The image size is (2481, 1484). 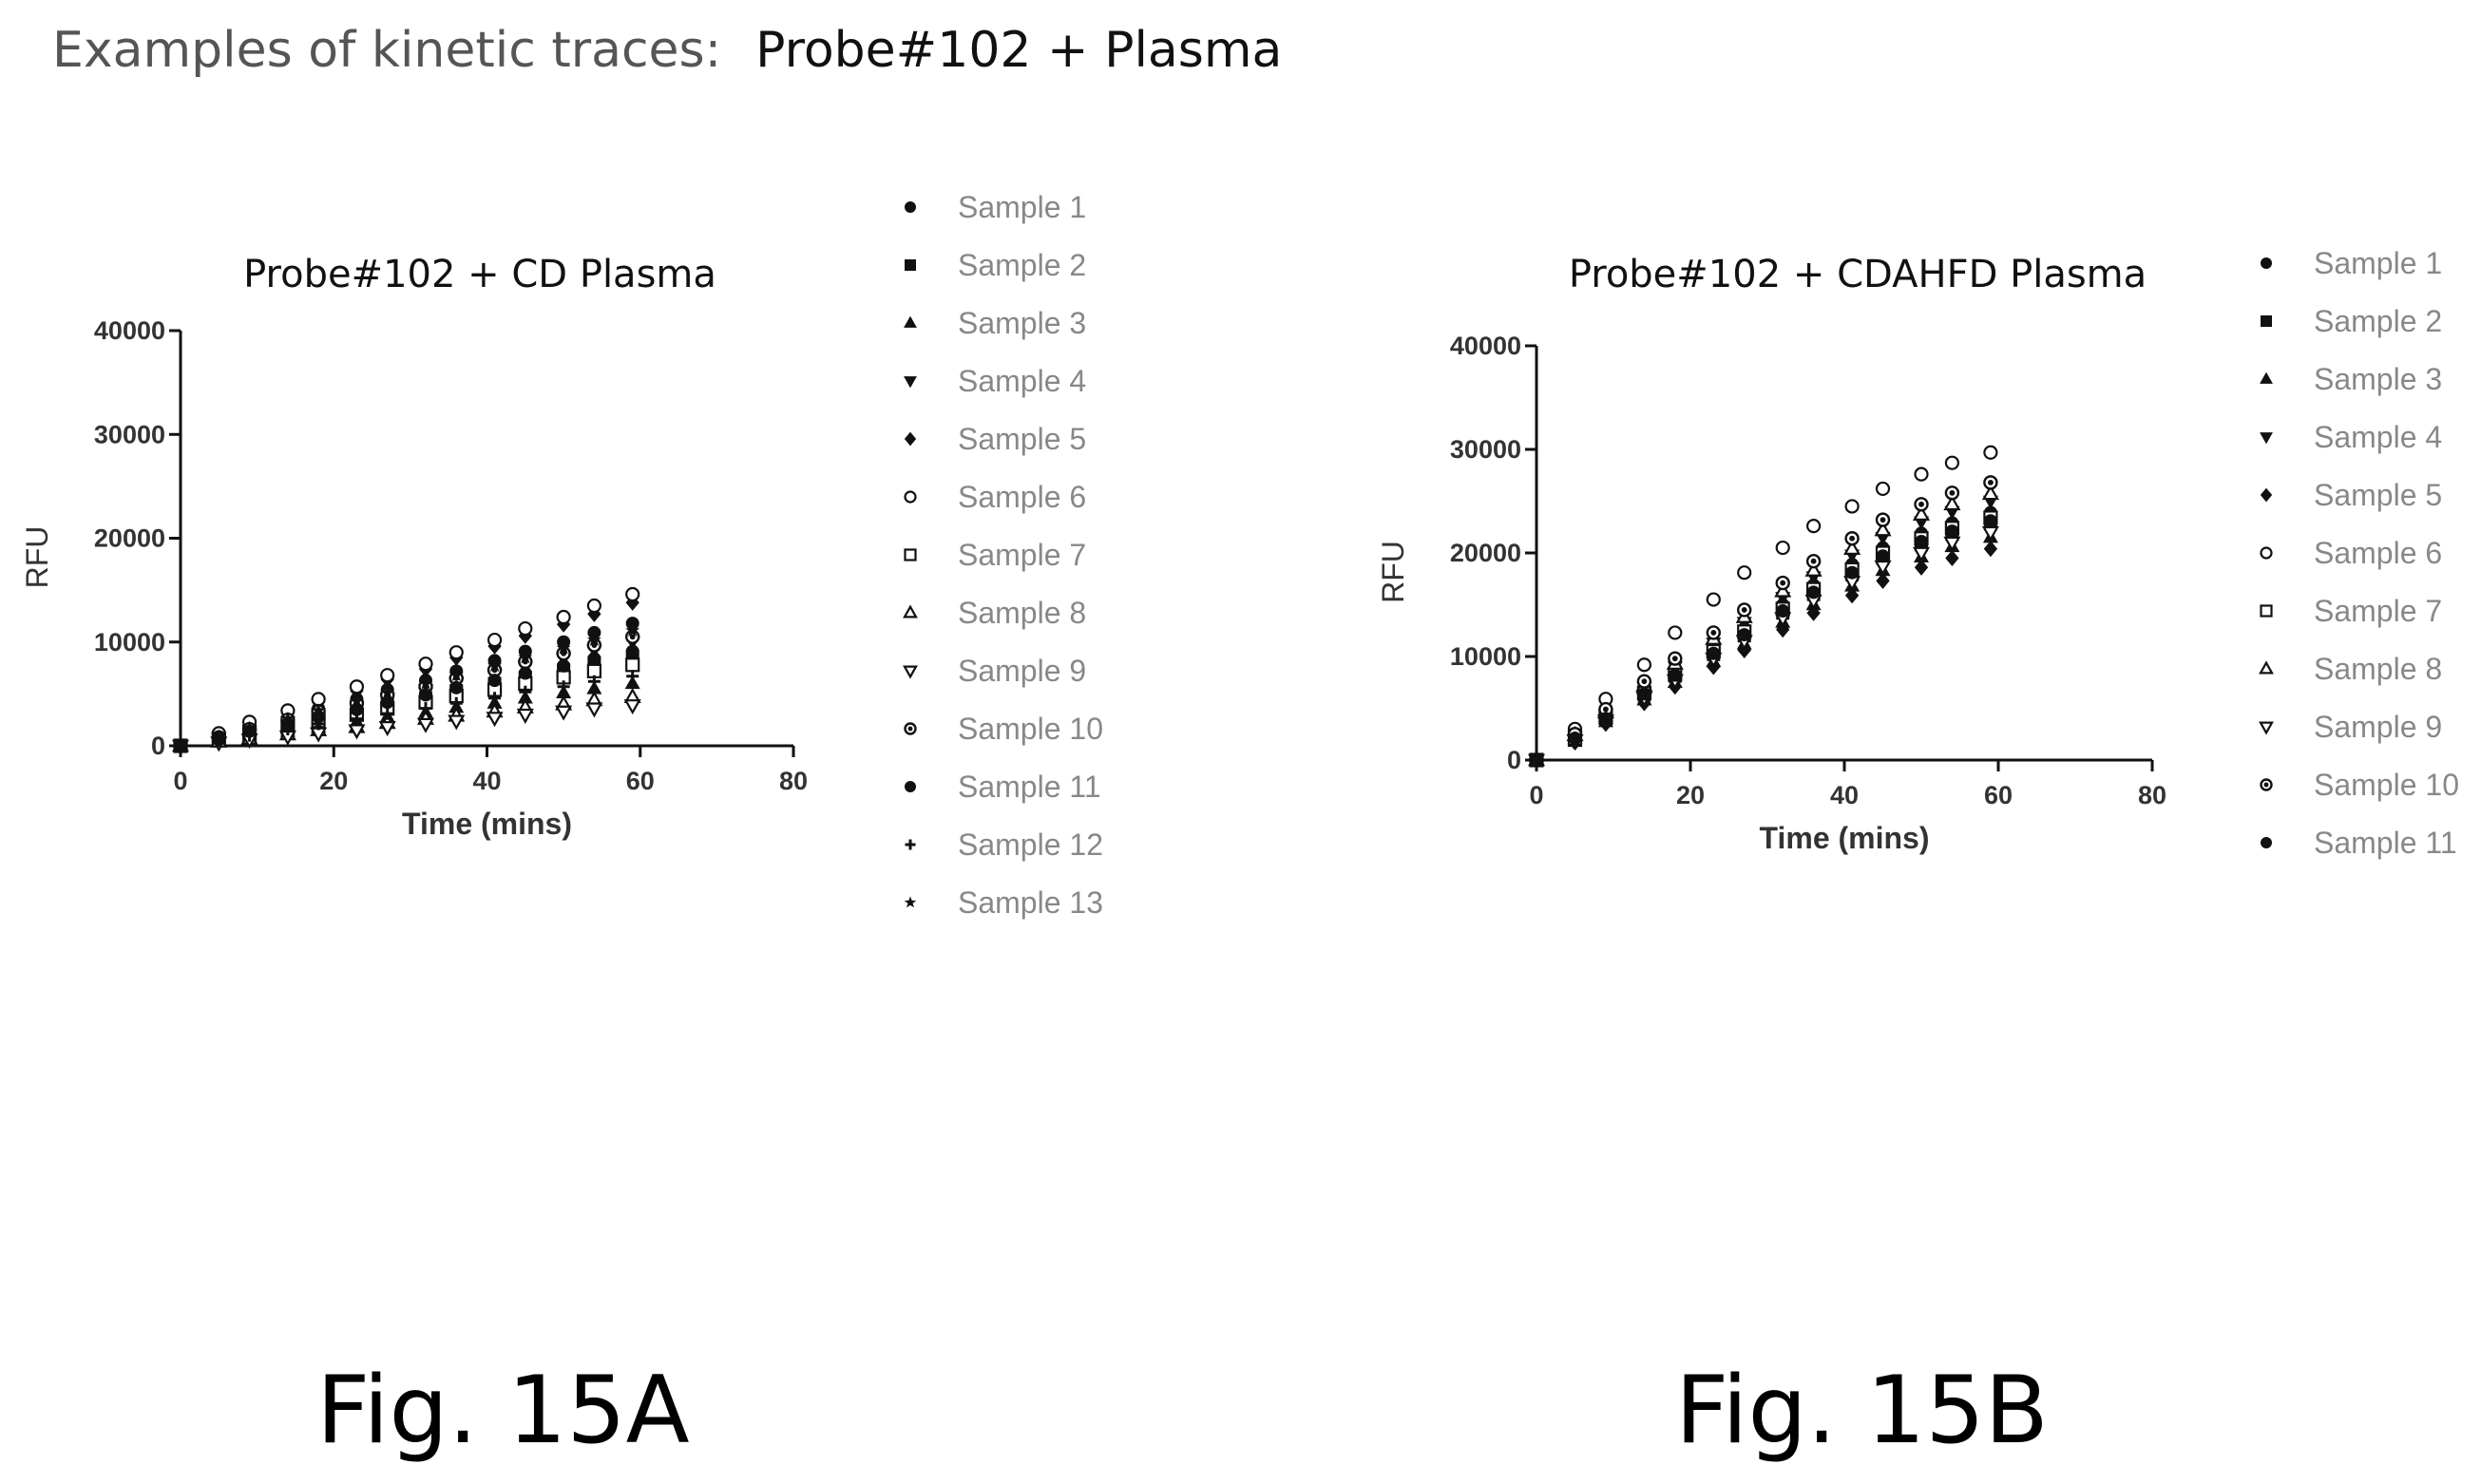 What do you see at coordinates (2266, 785) in the screenshot?
I see `legend-marker-dot` at bounding box center [2266, 785].